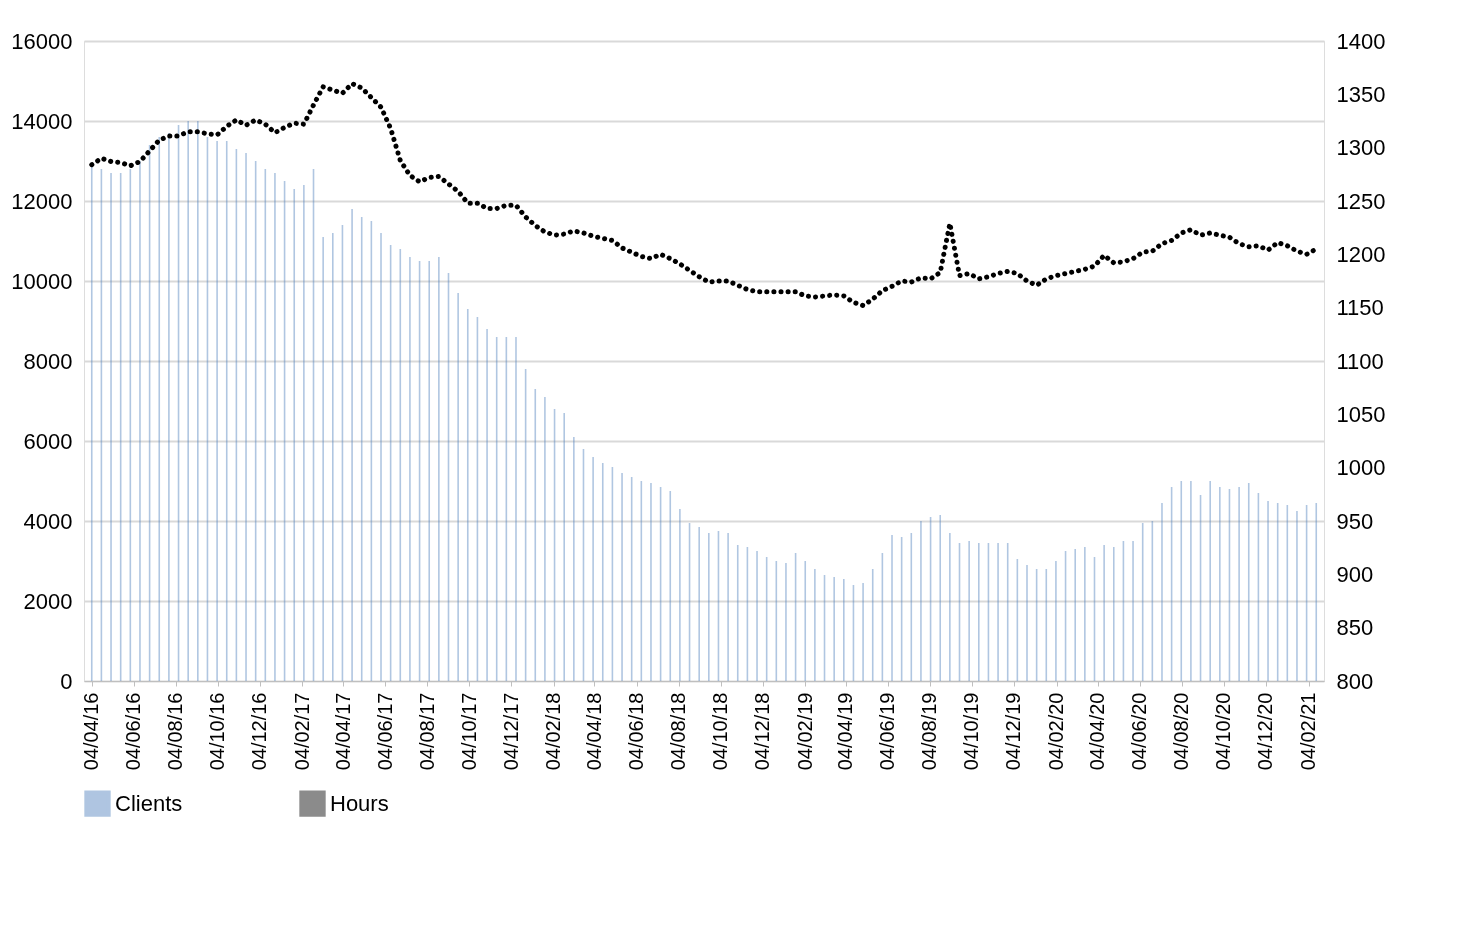 The width and height of the screenshot is (1478, 936). What do you see at coordinates (1097, 731) in the screenshot?
I see `x-tick-label: 04/04/20` at bounding box center [1097, 731].